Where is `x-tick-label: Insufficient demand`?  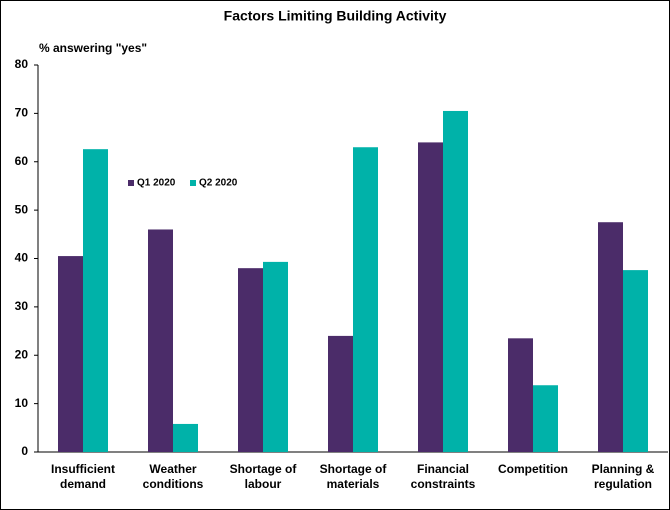
x-tick-label: Insufficient demand is located at coordinates (82, 476).